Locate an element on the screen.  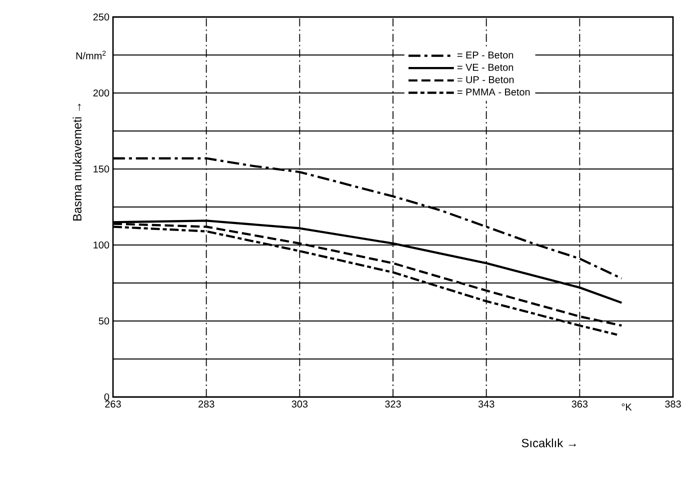
x-tick-label: 363 is located at coordinates (580, 404).